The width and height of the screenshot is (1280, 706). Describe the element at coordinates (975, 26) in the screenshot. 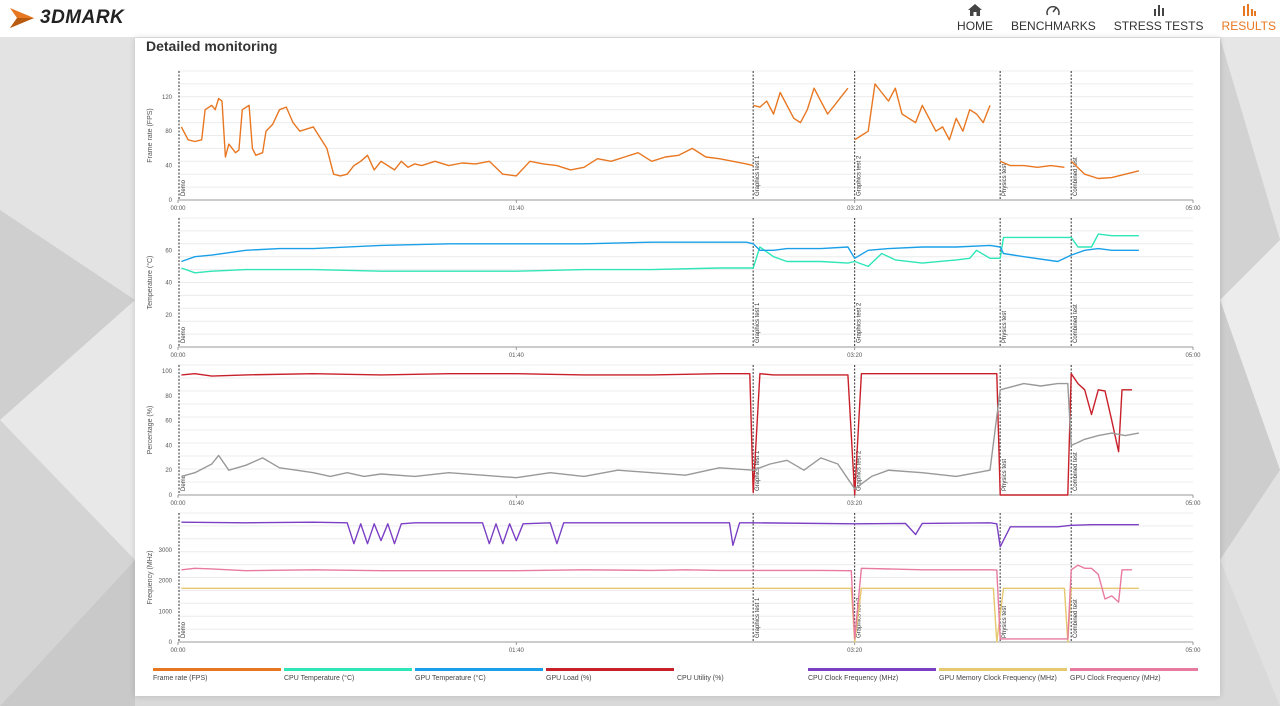

I see `nav-home-label: HOME` at that location.